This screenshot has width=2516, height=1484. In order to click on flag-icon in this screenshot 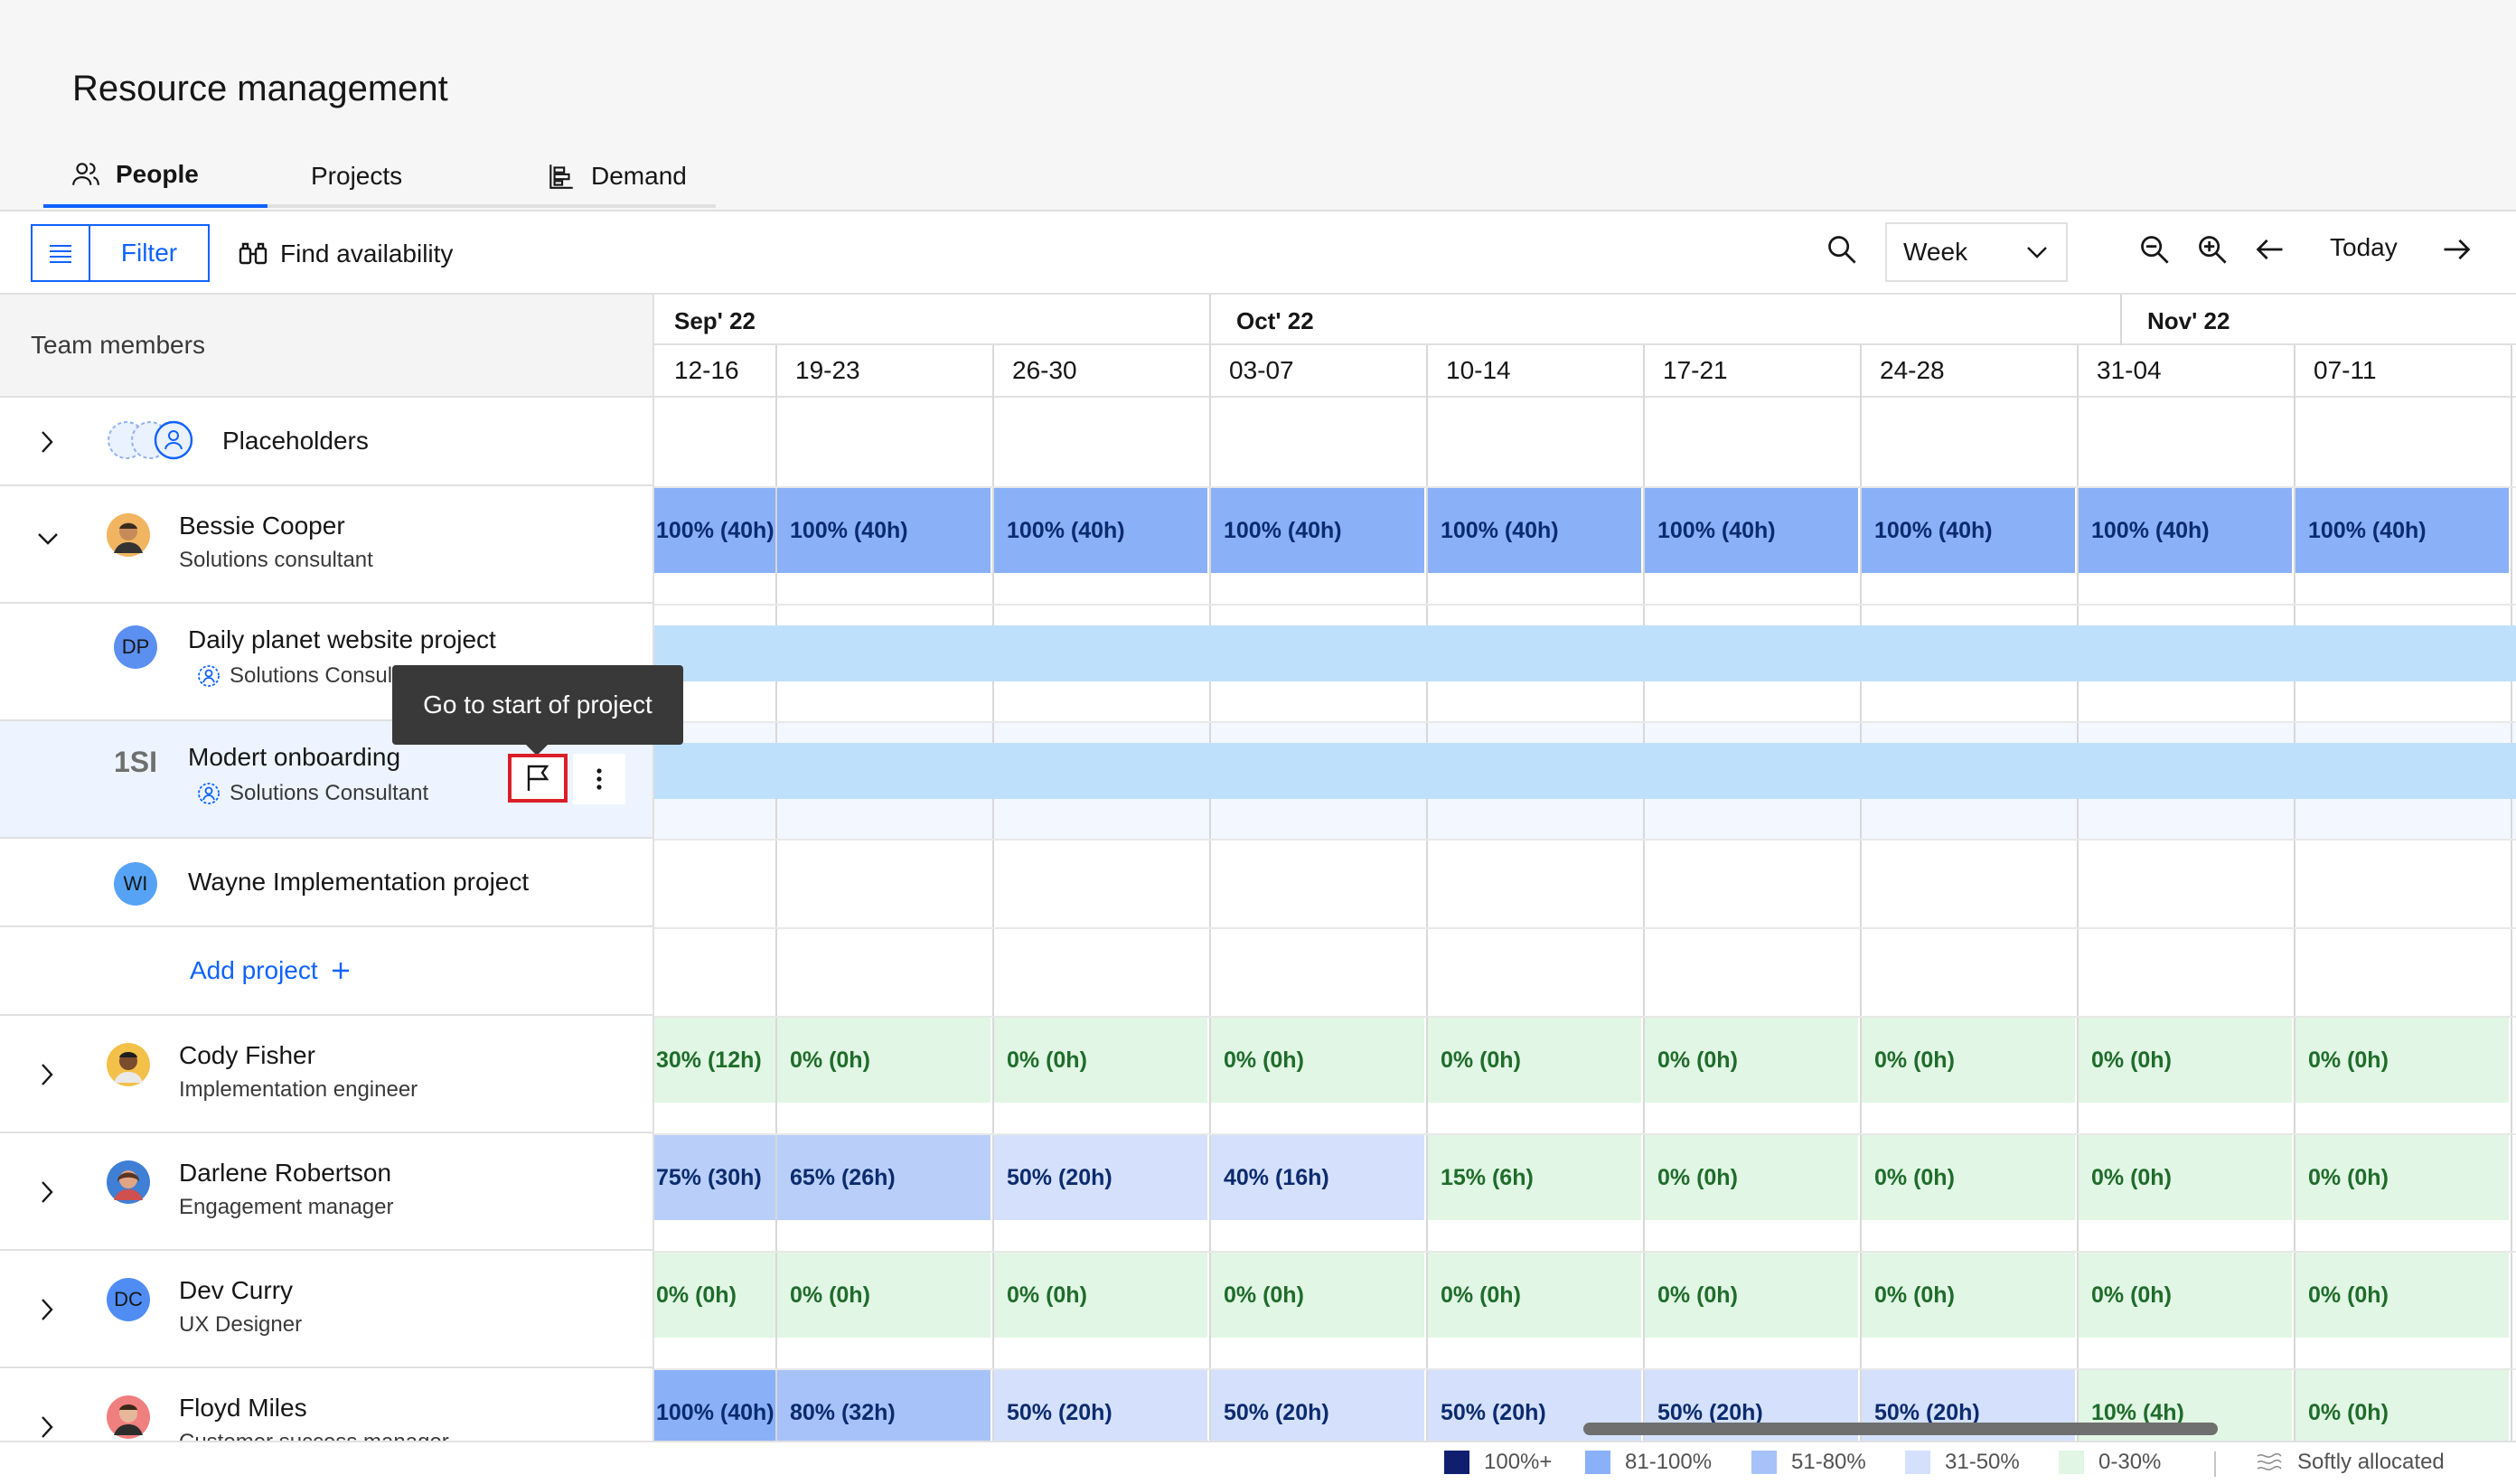, I will do `click(538, 778)`.